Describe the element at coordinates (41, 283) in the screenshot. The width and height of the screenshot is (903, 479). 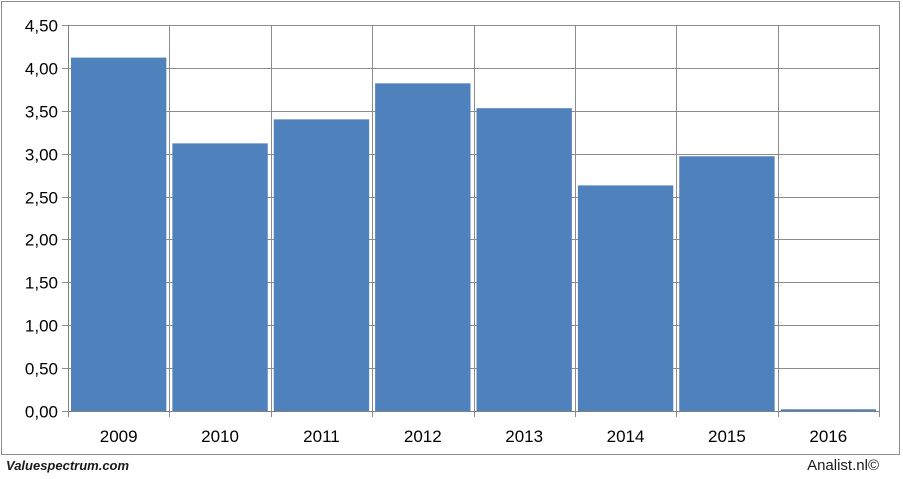
I see `y-tick-label: 1,50` at that location.